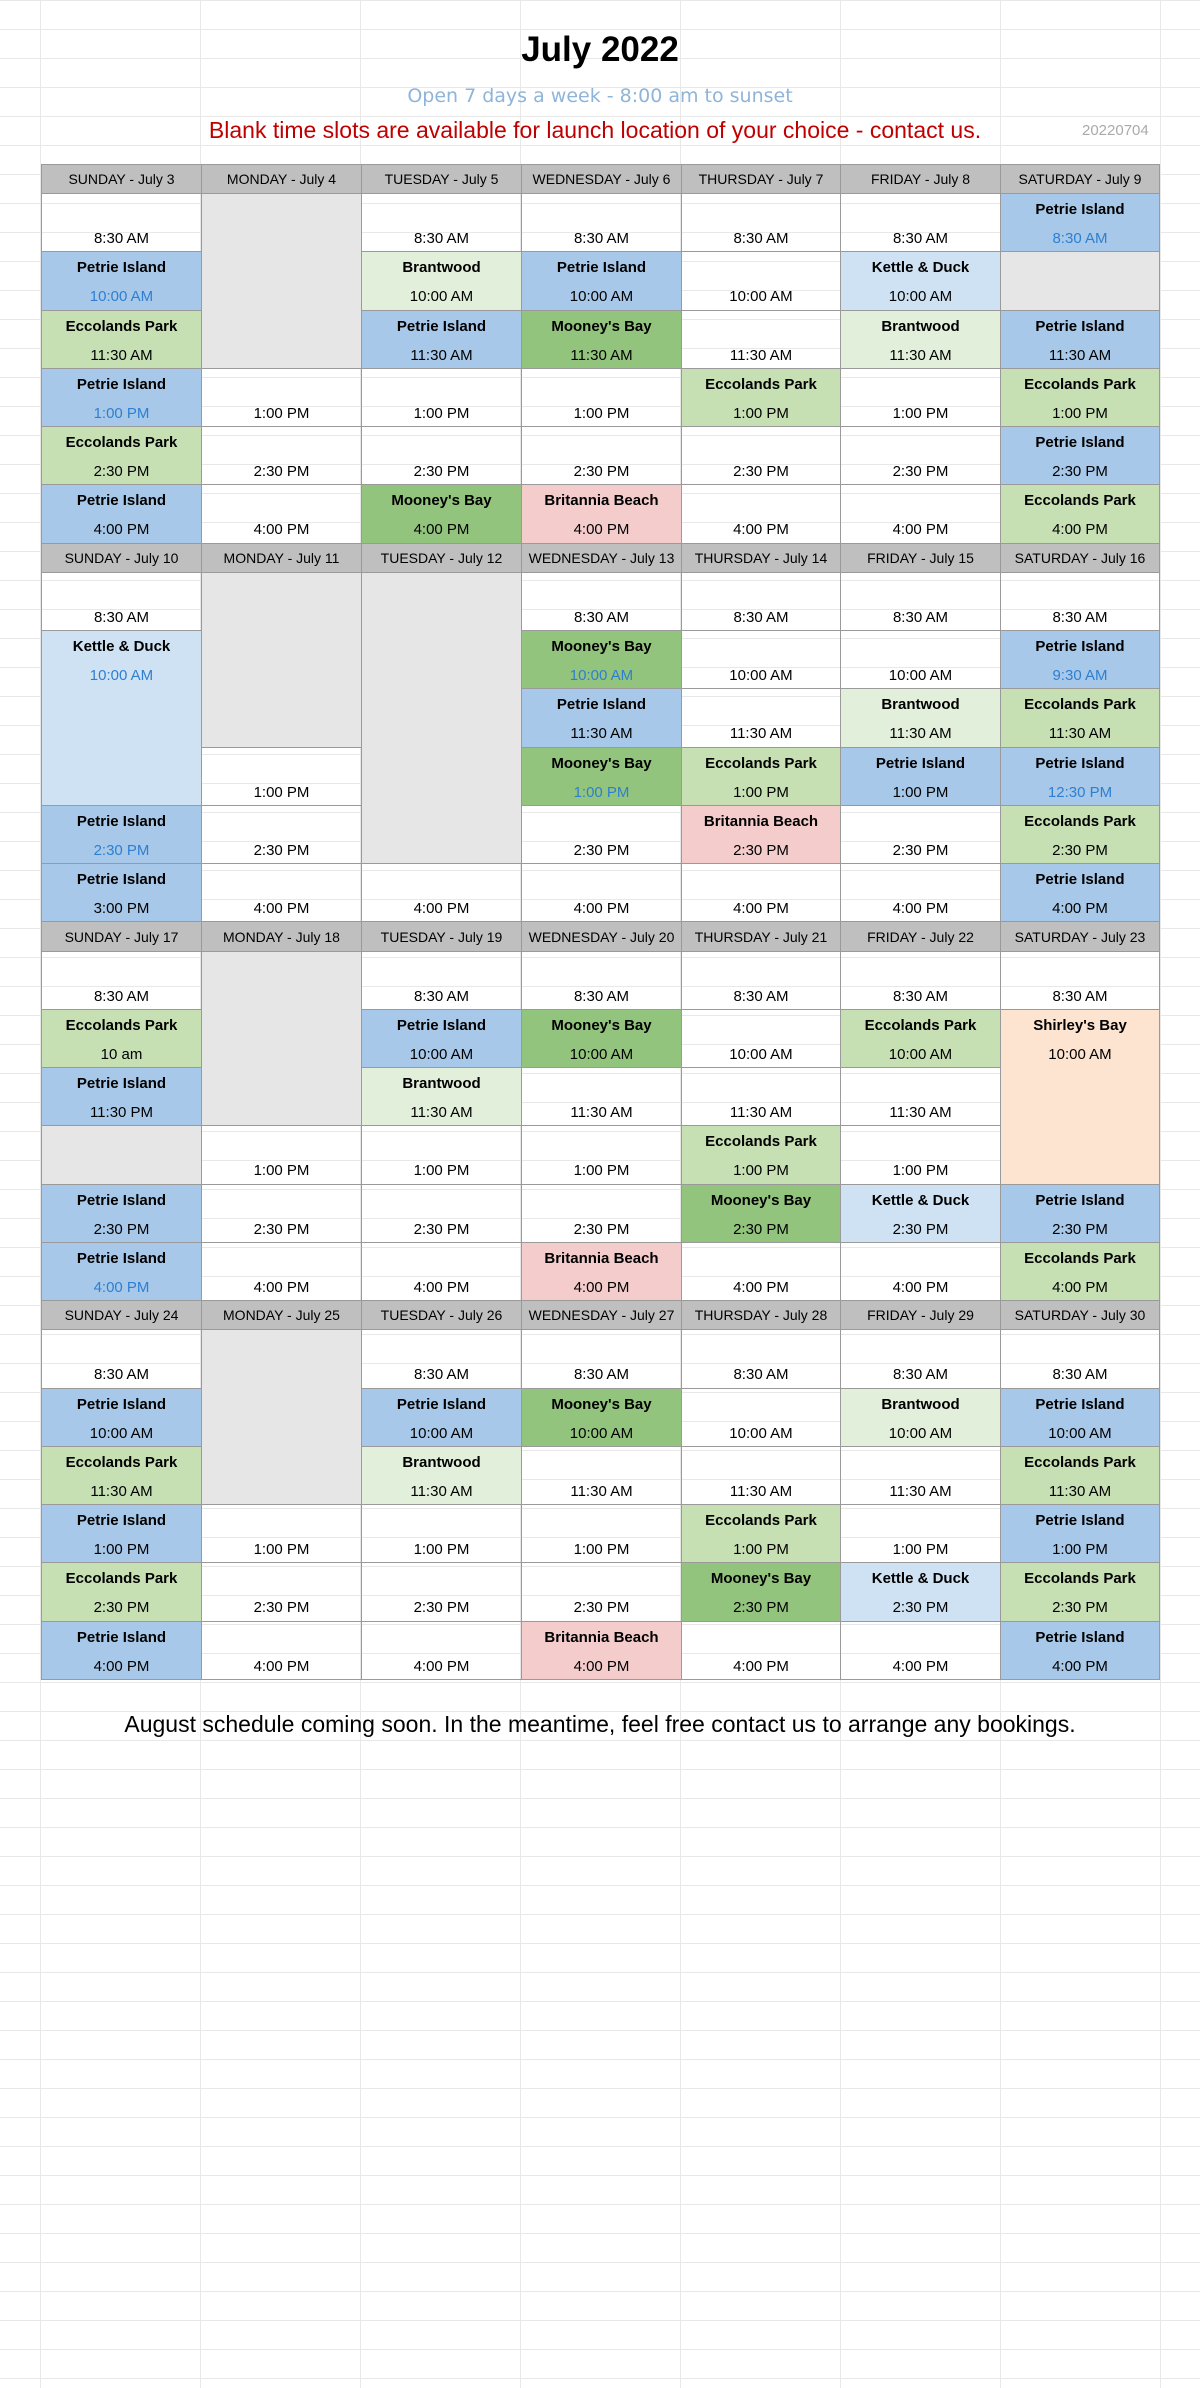  I want to click on booked-slot: Petrie Island 9:30 AM, so click(1080, 660).